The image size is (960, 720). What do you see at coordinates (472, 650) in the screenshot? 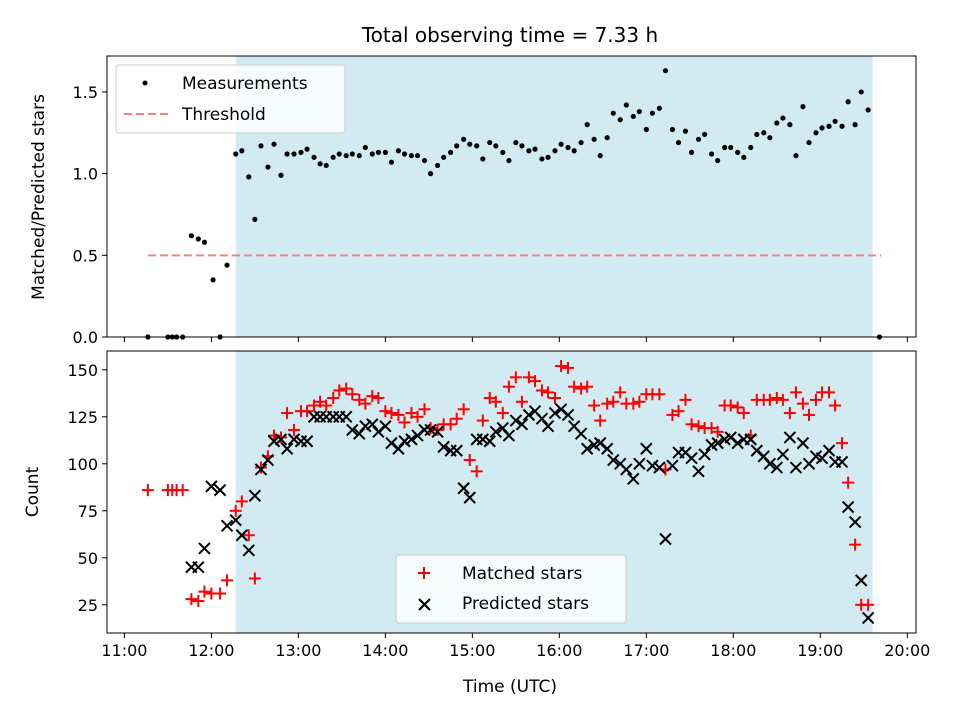
I see `x-tick-label: 15:00` at bounding box center [472, 650].